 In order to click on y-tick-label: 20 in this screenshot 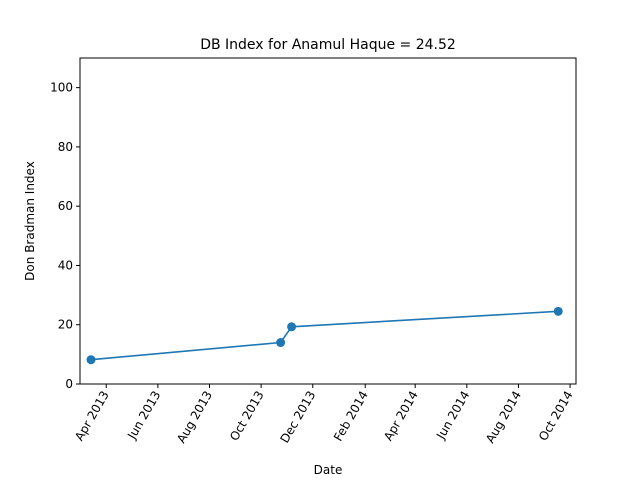, I will do `click(65, 325)`.